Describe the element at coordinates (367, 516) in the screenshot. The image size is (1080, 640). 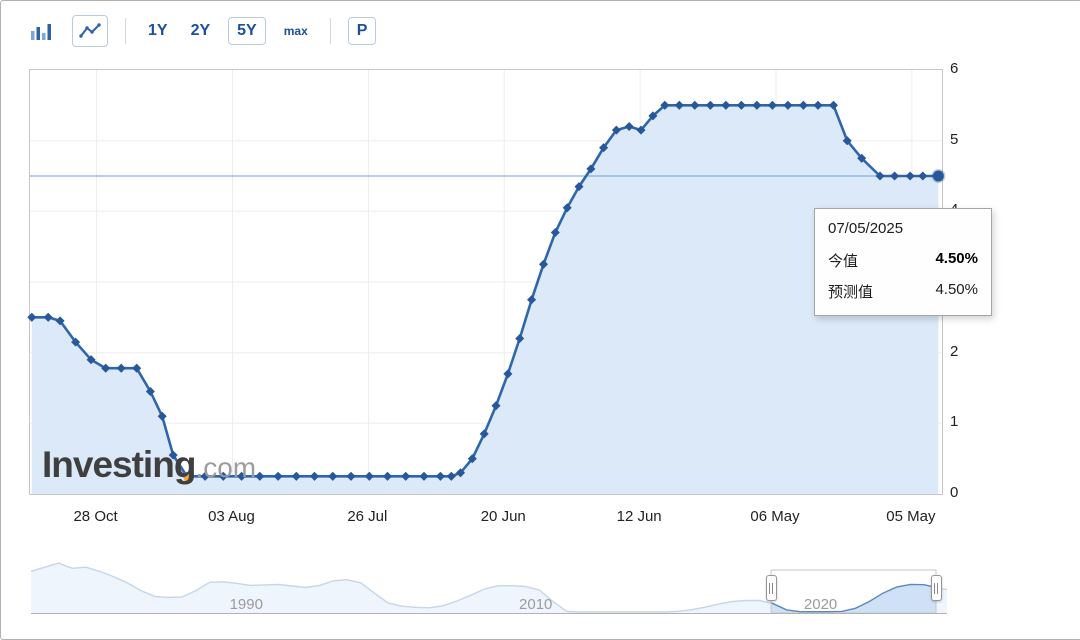
I see `x-axis-label: 26 Jul` at that location.